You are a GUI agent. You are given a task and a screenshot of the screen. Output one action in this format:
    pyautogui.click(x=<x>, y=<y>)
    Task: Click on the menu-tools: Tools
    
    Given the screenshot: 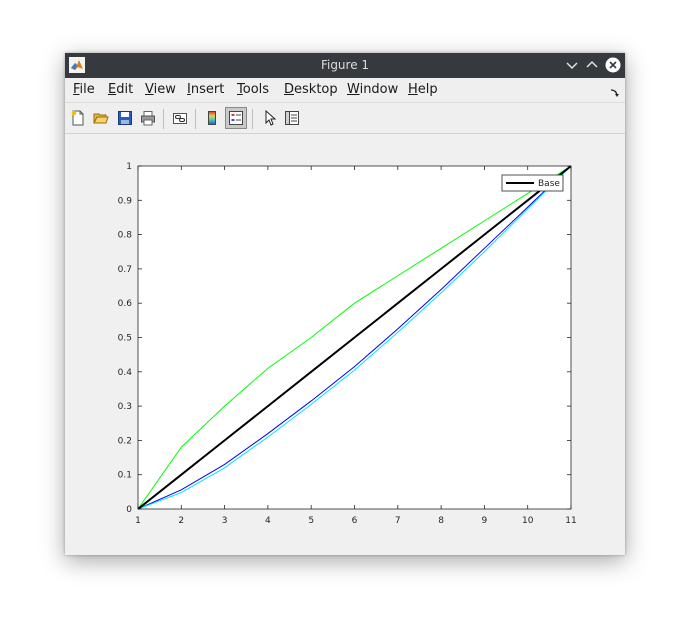 What is the action you would take?
    pyautogui.click(x=253, y=89)
    